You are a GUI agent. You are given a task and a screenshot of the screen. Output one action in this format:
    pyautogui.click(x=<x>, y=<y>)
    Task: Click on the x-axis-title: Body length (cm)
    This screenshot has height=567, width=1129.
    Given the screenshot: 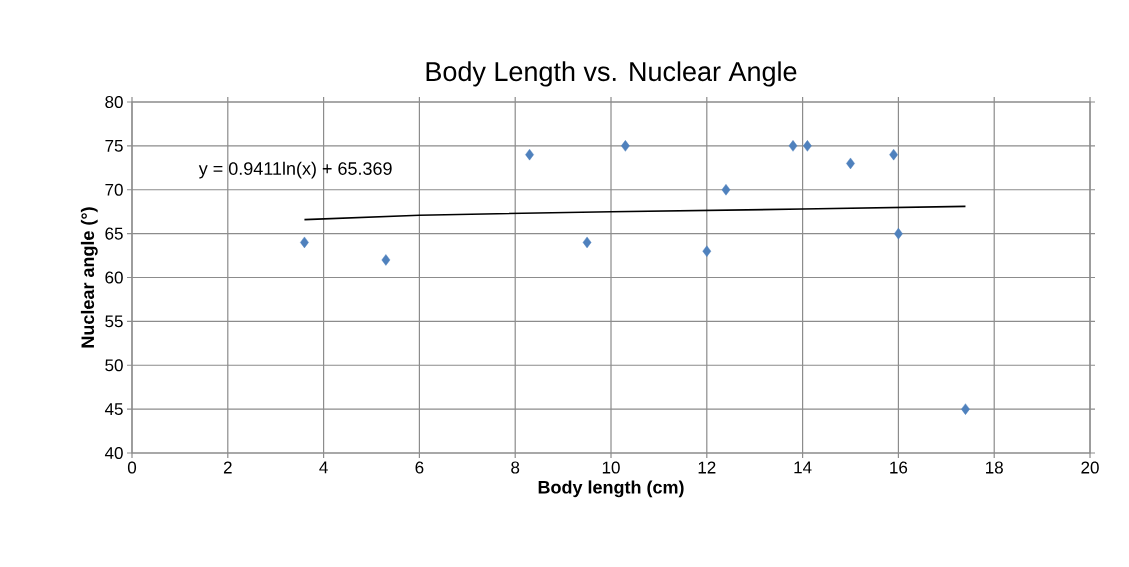 What is the action you would take?
    pyautogui.click(x=611, y=489)
    